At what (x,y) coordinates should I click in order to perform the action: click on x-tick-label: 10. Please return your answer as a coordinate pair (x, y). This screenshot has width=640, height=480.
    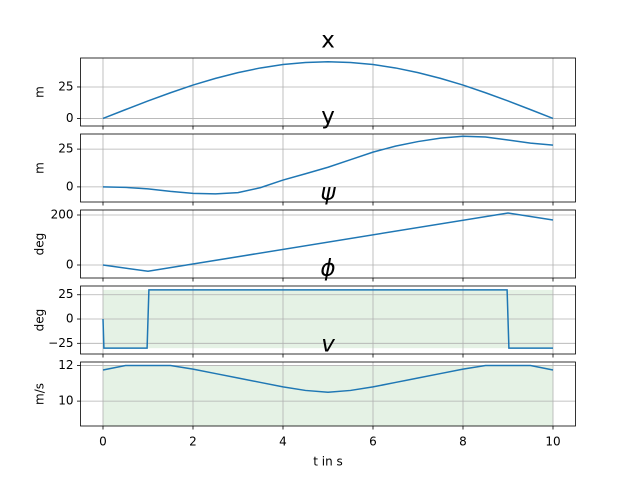
    Looking at the image, I should click on (552, 442).